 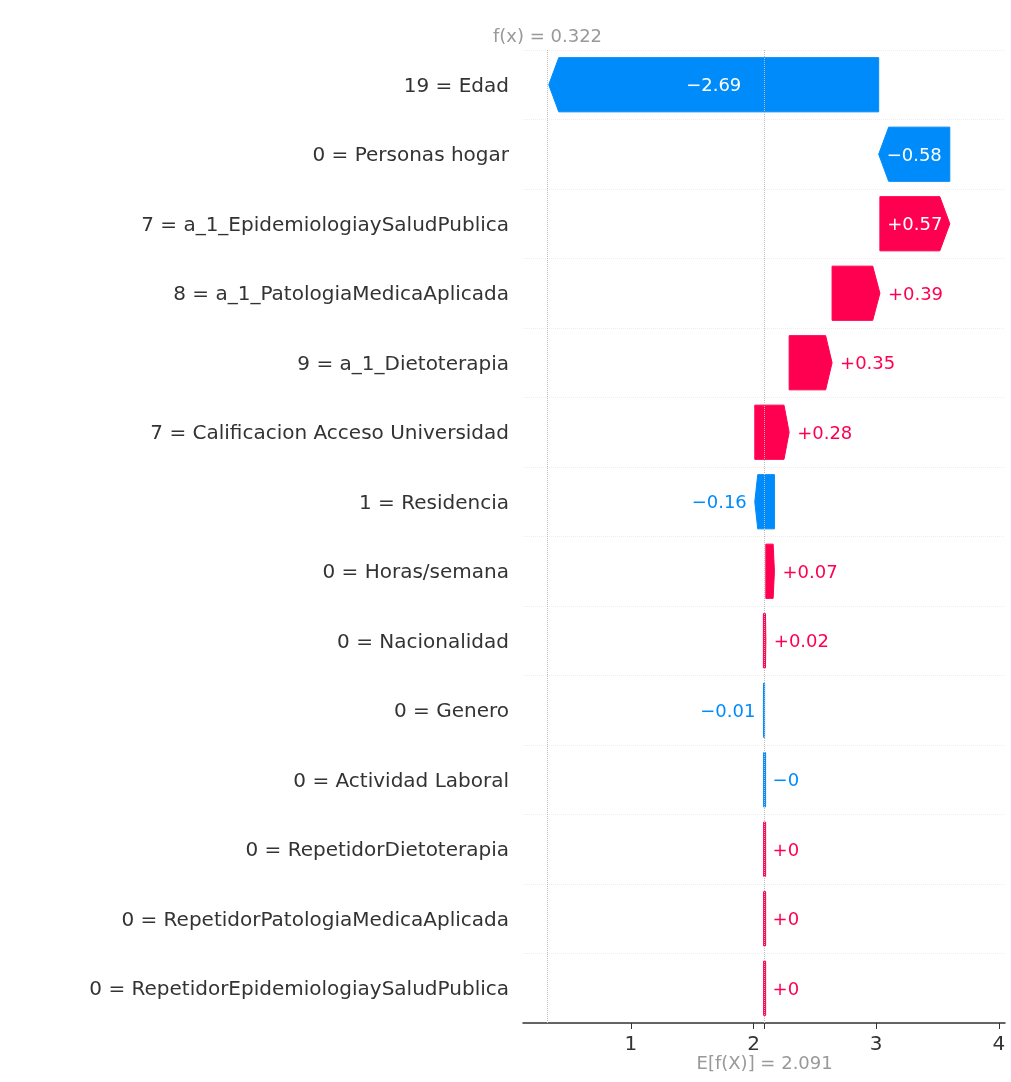 I want to click on y-tick-label: 0 = Nacionalidad, so click(x=423, y=640).